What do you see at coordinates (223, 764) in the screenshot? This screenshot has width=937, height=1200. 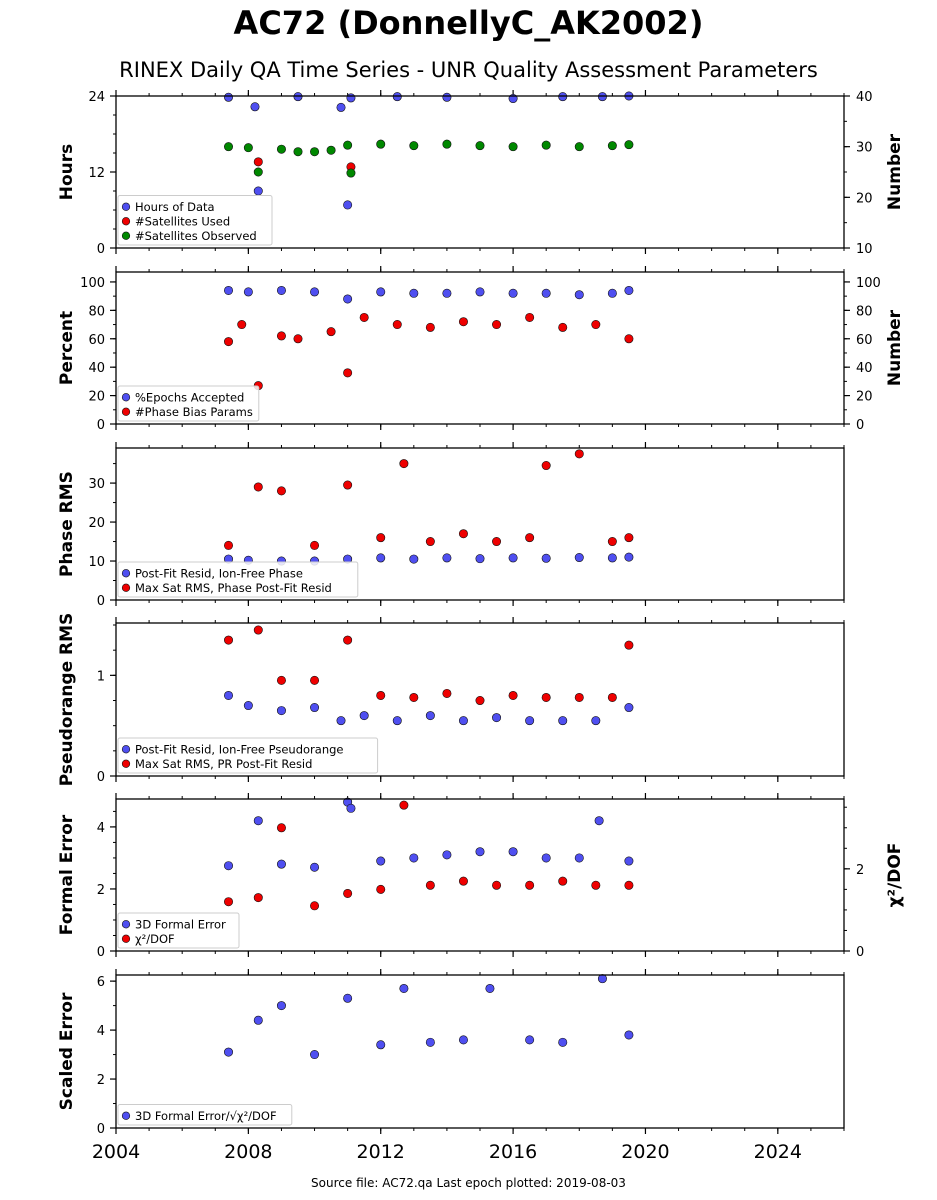 I see `legend-entry: Max Sat RMS, PR Post-Fit Resid` at bounding box center [223, 764].